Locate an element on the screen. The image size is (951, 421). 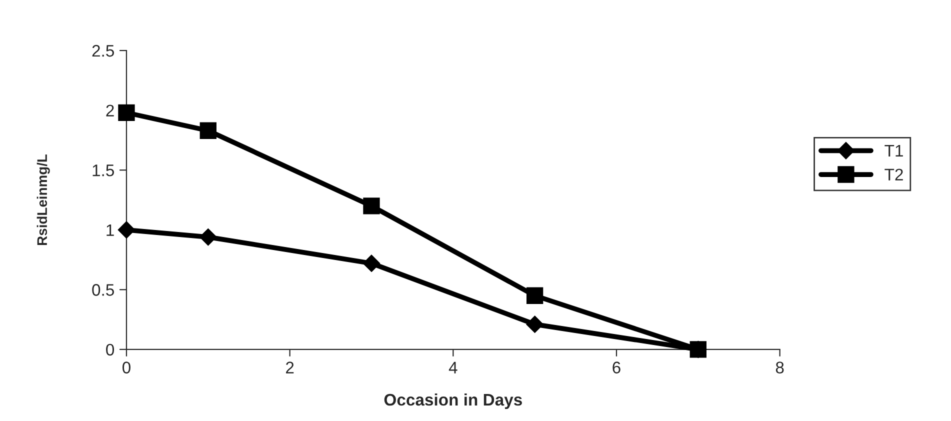
y-axis-title: RsidLeinmg/L is located at coordinates (43, 199).